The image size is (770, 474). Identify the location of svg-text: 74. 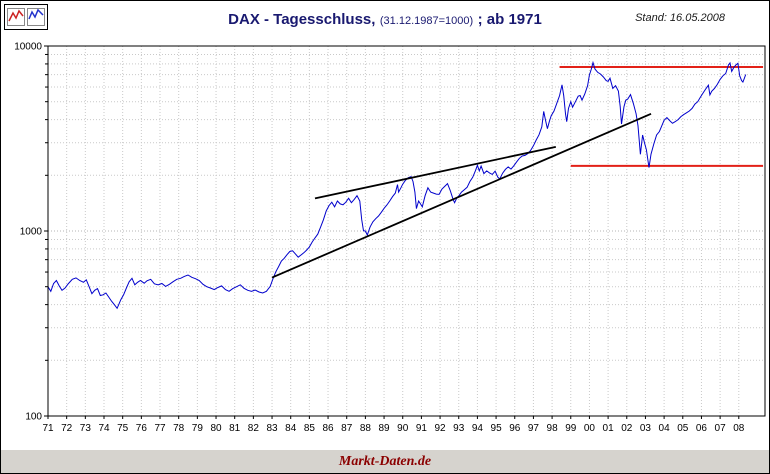
(104, 428).